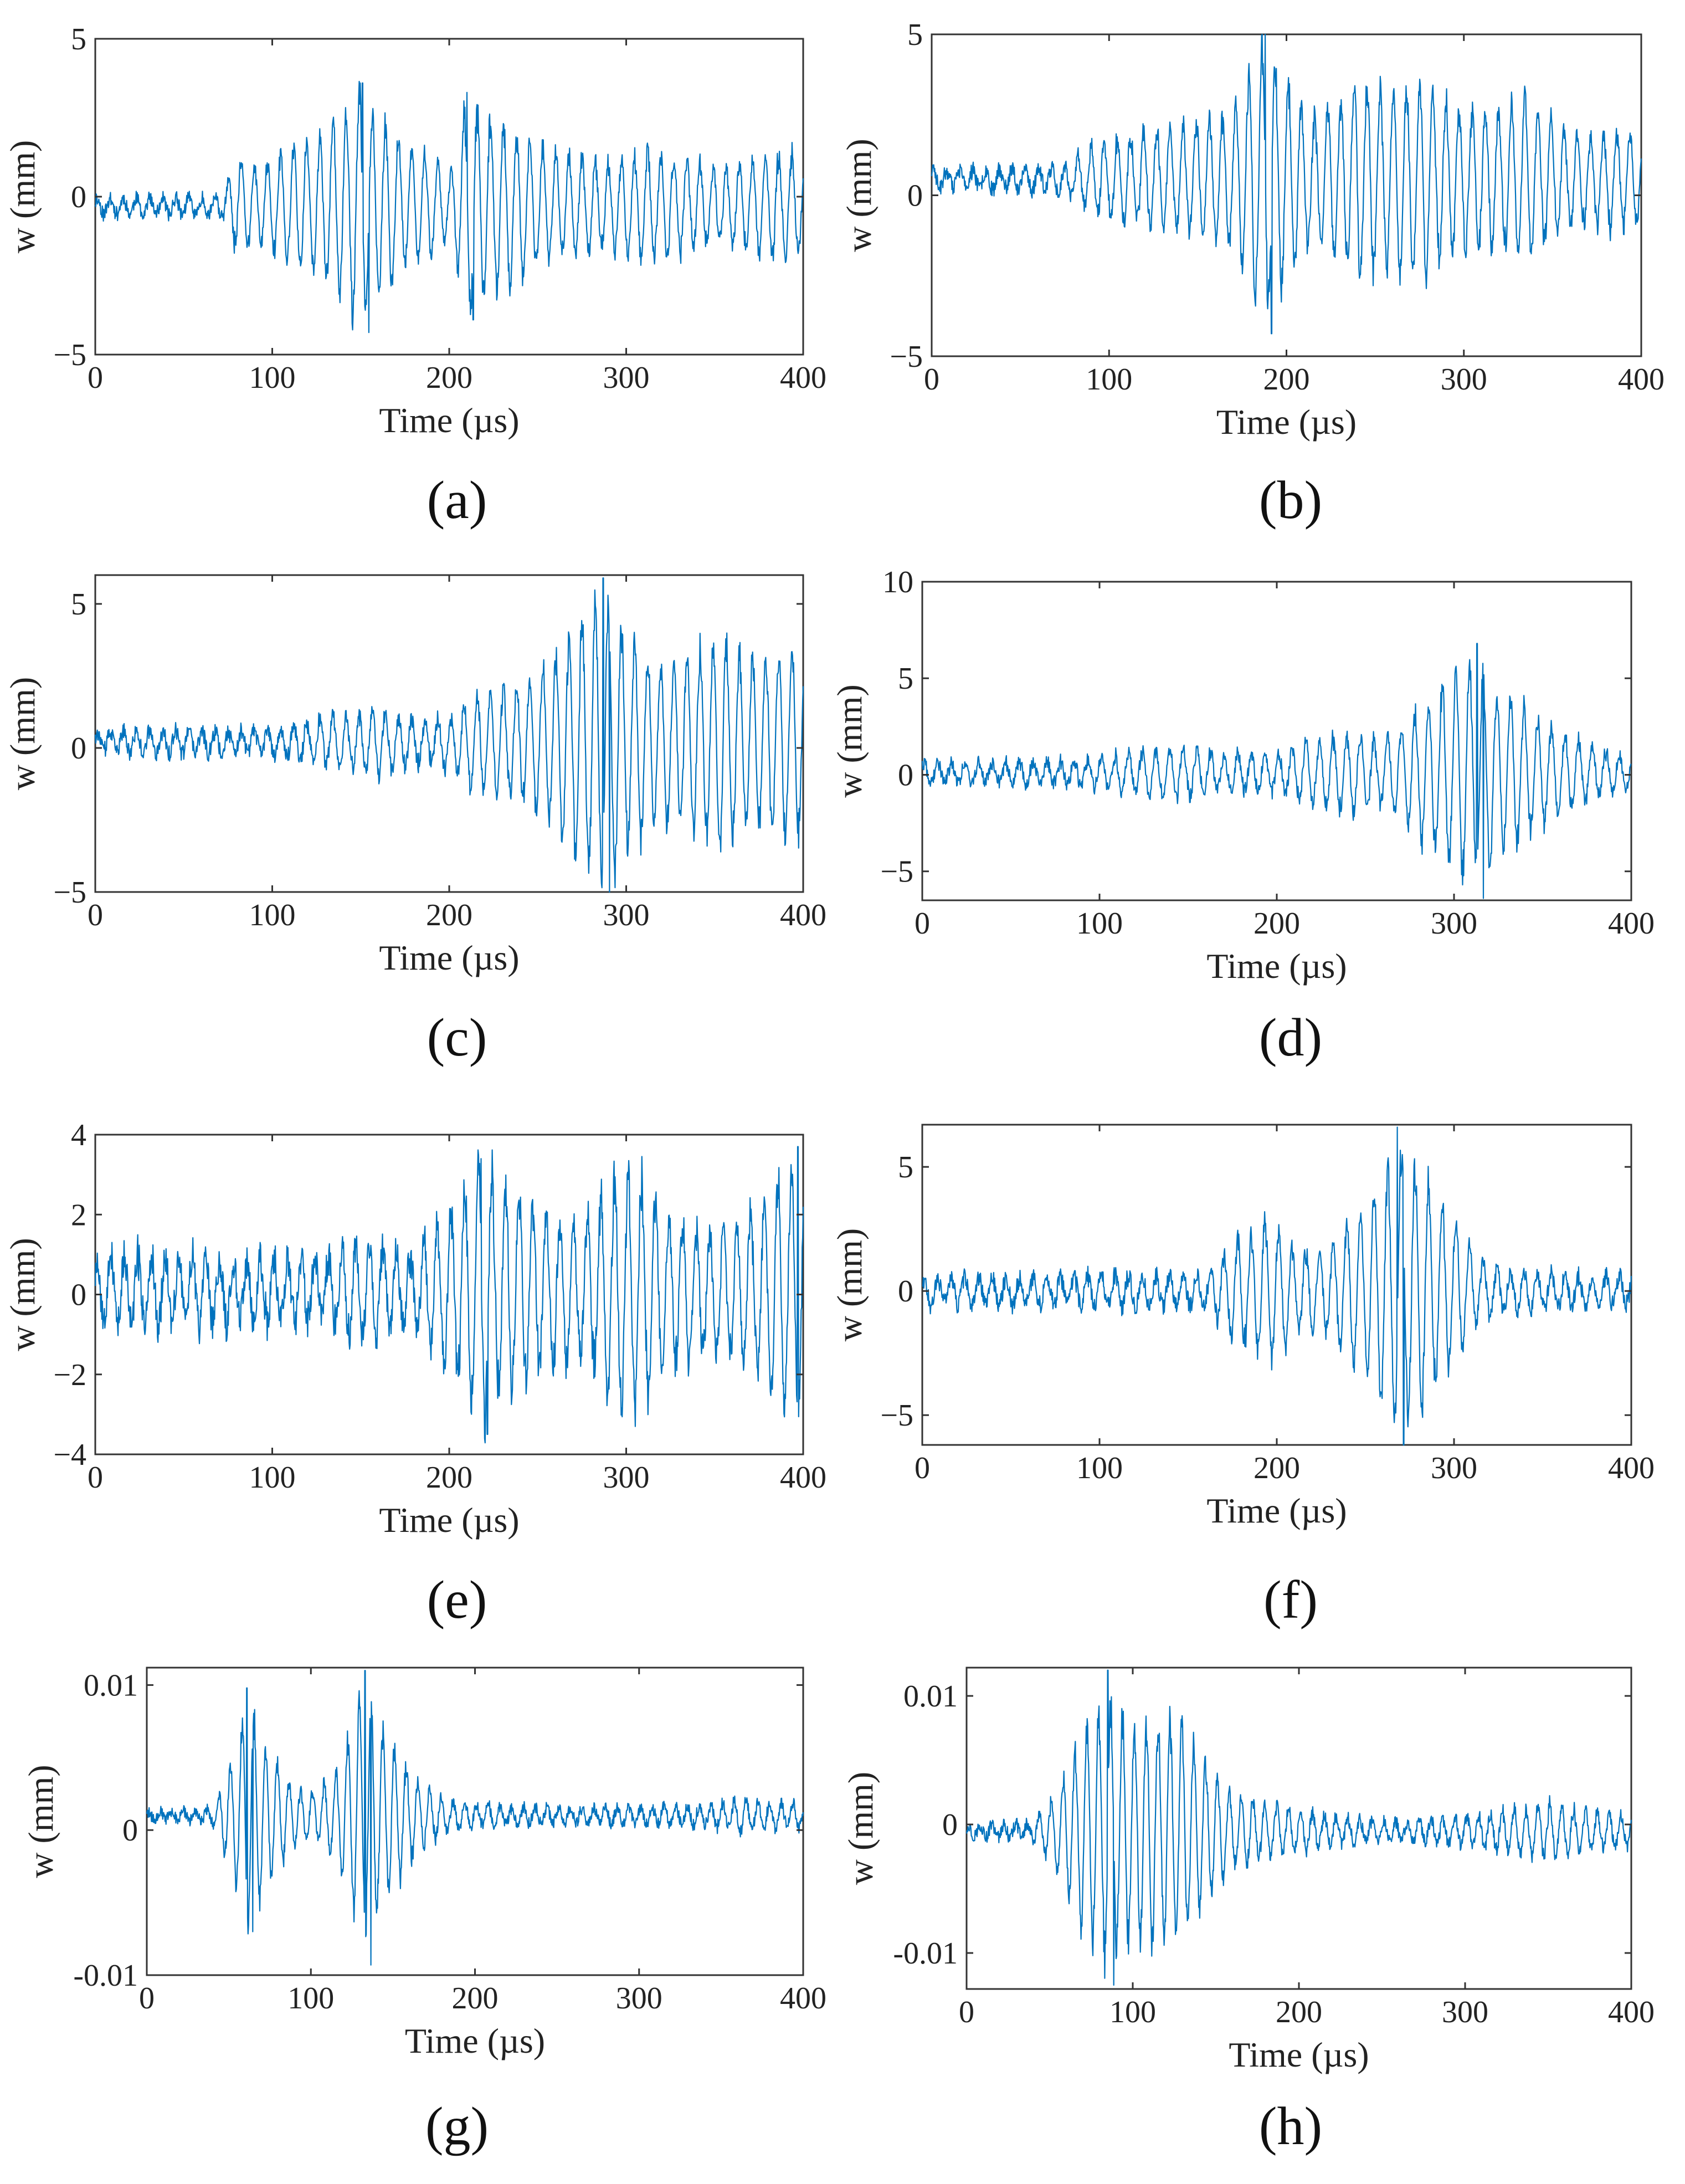  Describe the element at coordinates (1276, 771) in the screenshot. I see `signal-line-d` at that location.